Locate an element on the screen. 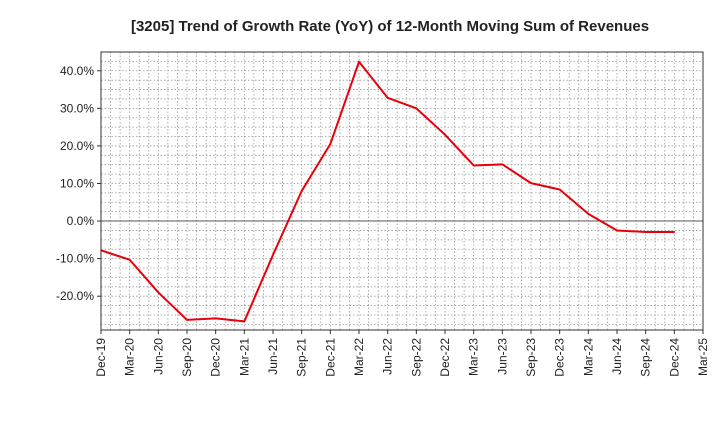 This screenshot has width=720, height=445. x-tick-label: Dec-23 is located at coordinates (560, 357).